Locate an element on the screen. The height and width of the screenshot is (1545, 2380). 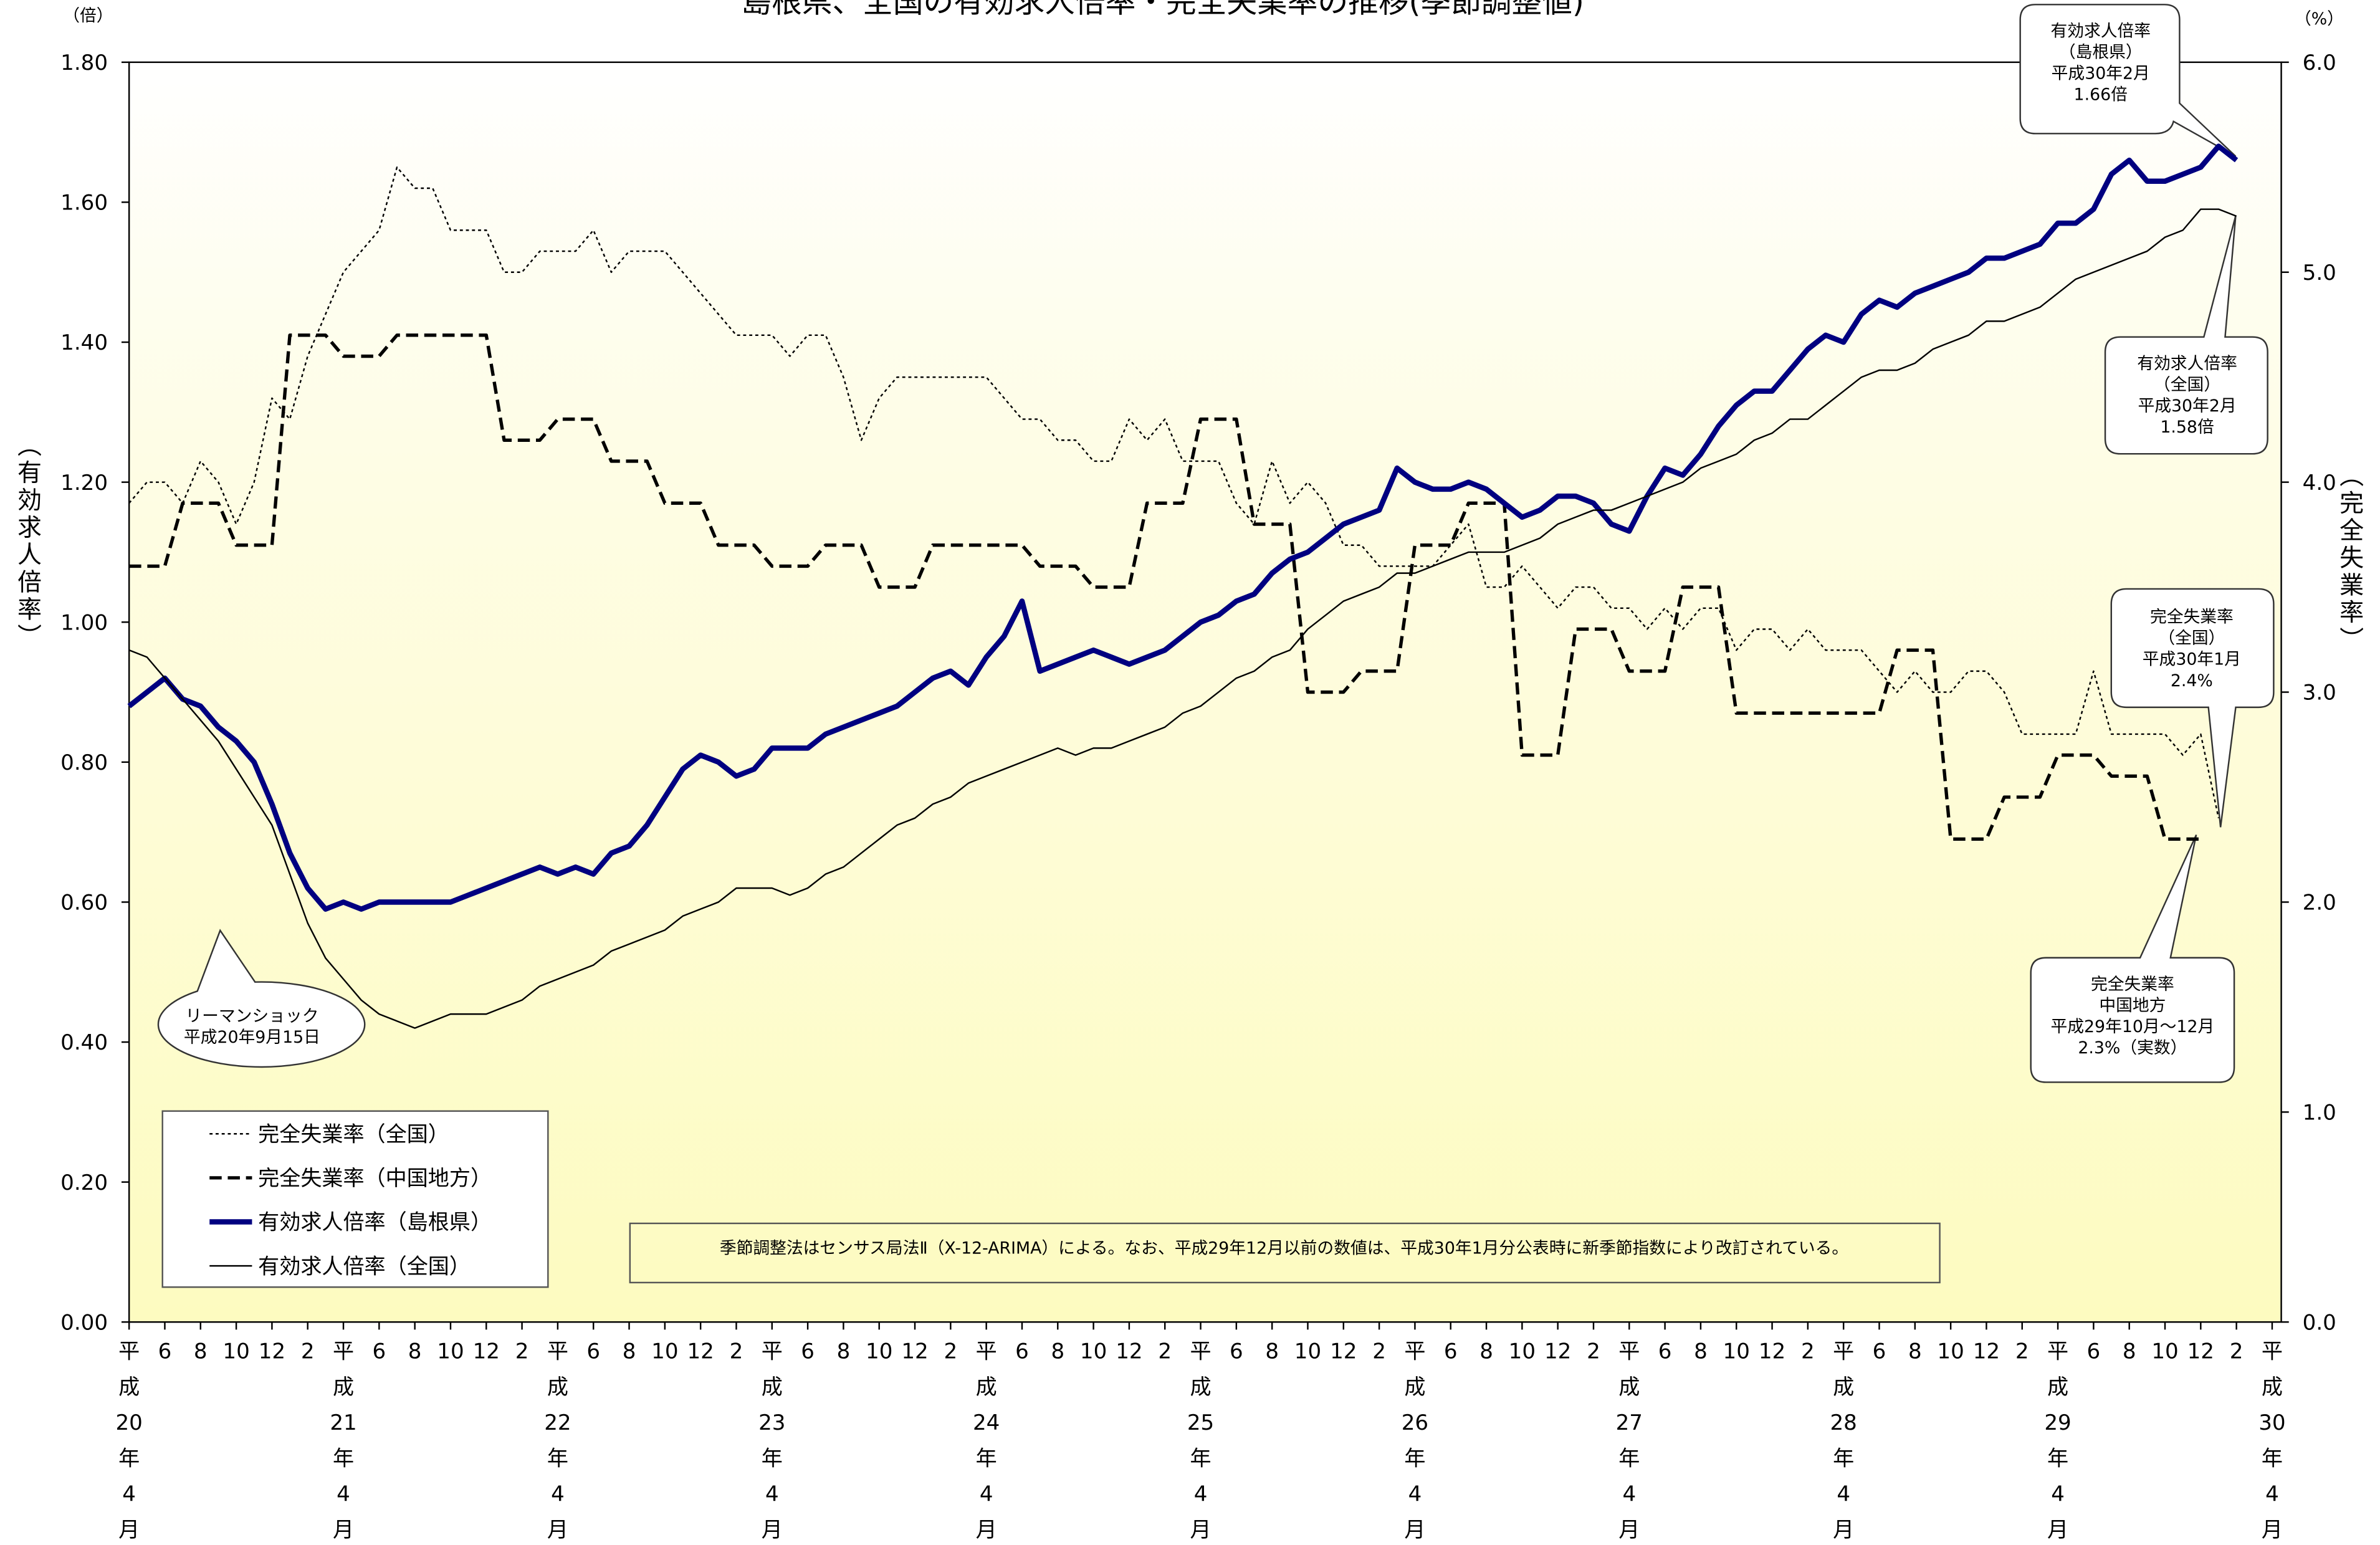
y2-tick-label: 1.0 is located at coordinates (2319, 1113).